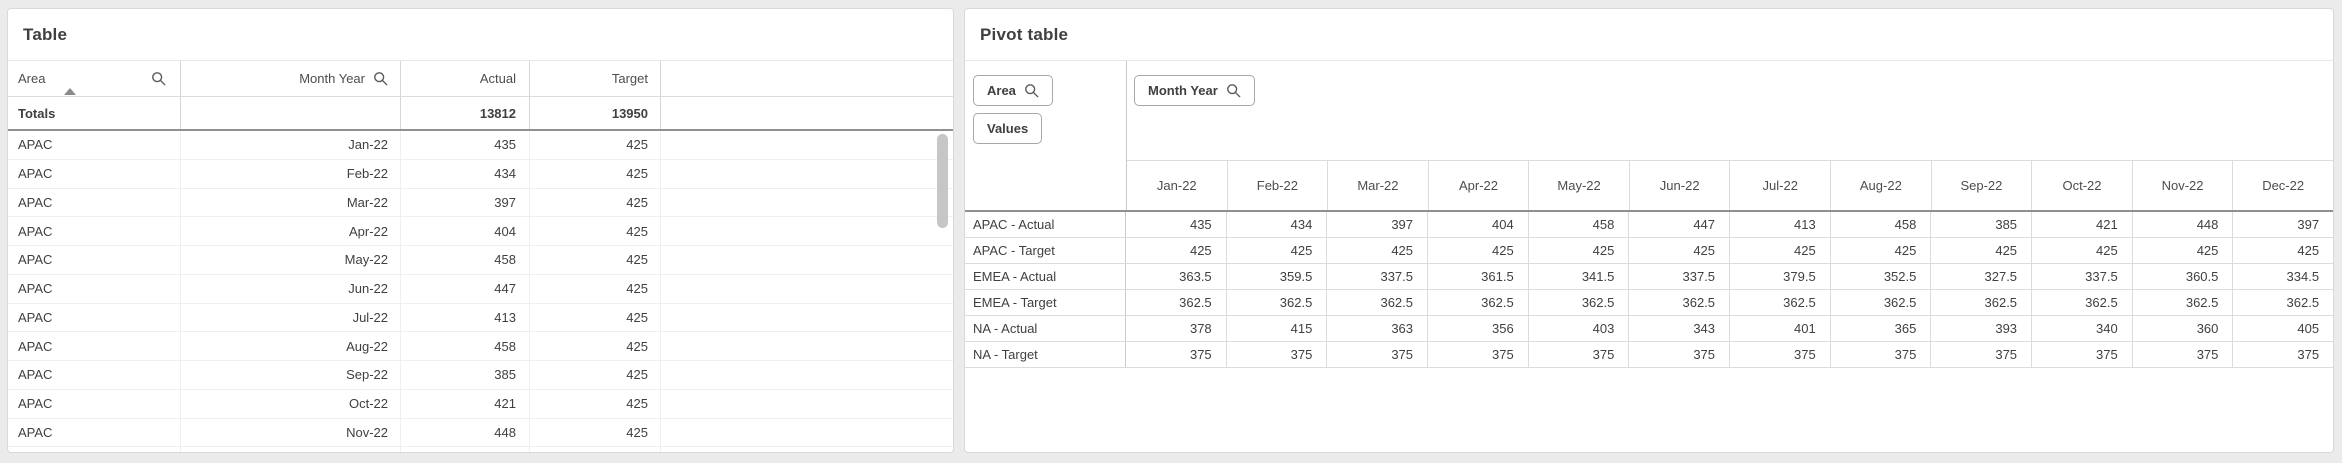 The image size is (2342, 463). What do you see at coordinates (2182, 185) in the screenshot?
I see `pivot-column-header: Nov-22` at bounding box center [2182, 185].